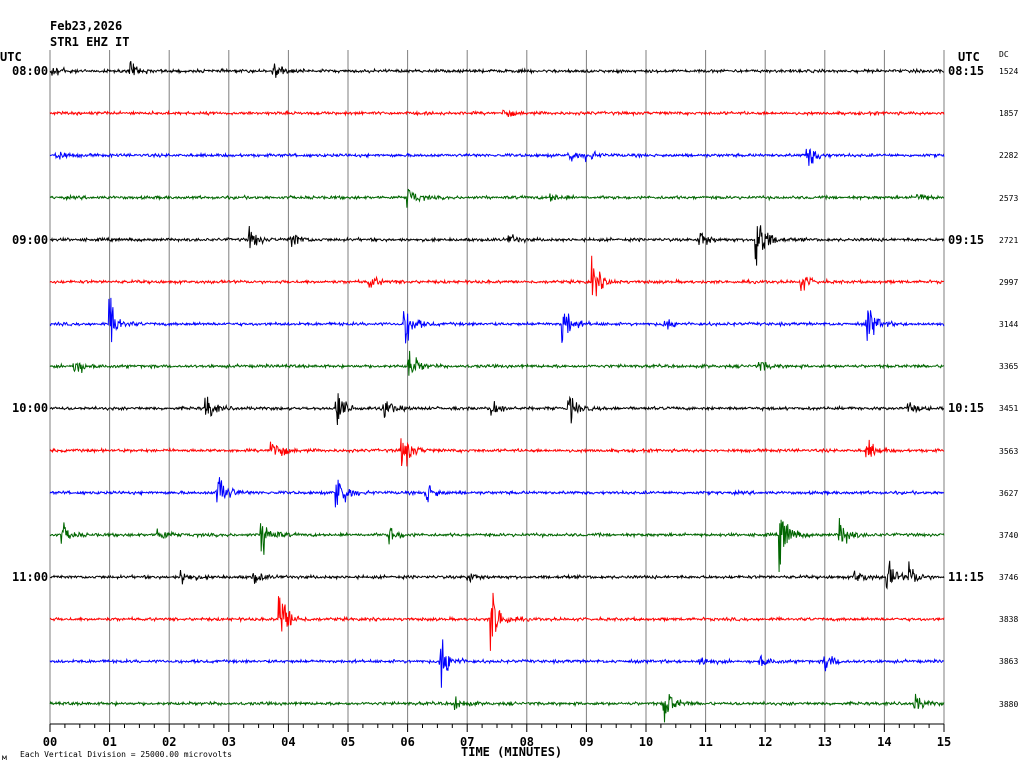 This screenshot has width=1024, height=768. Describe the element at coordinates (11, 57) in the screenshot. I see `utc-label-left: UTC` at that location.